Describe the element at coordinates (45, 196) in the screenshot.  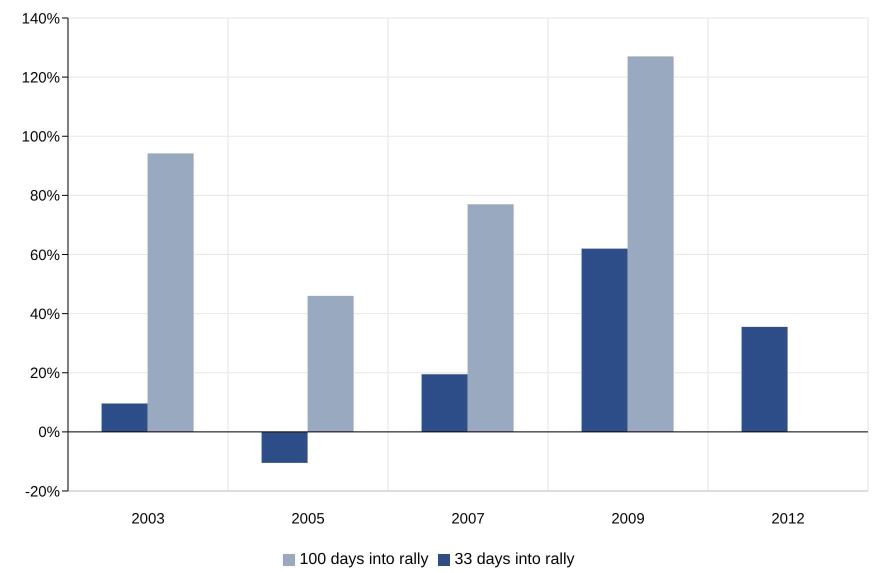
I see `y-tick-label: 80%` at that location.